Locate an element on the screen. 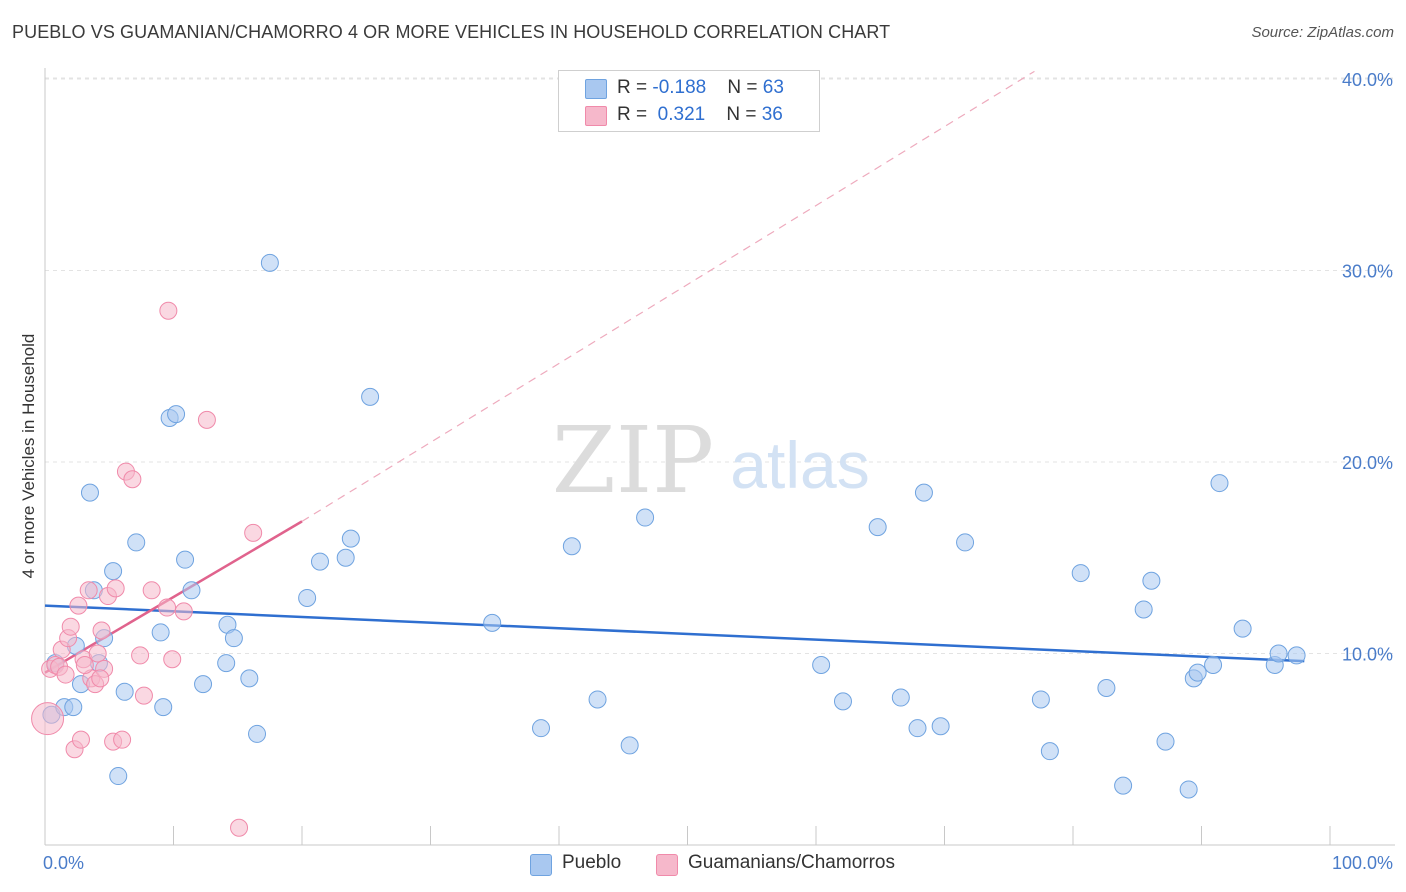 Image resolution: width=1406 pixels, height=892 pixels. legend-swatch-guamanian is located at coordinates (596, 116).